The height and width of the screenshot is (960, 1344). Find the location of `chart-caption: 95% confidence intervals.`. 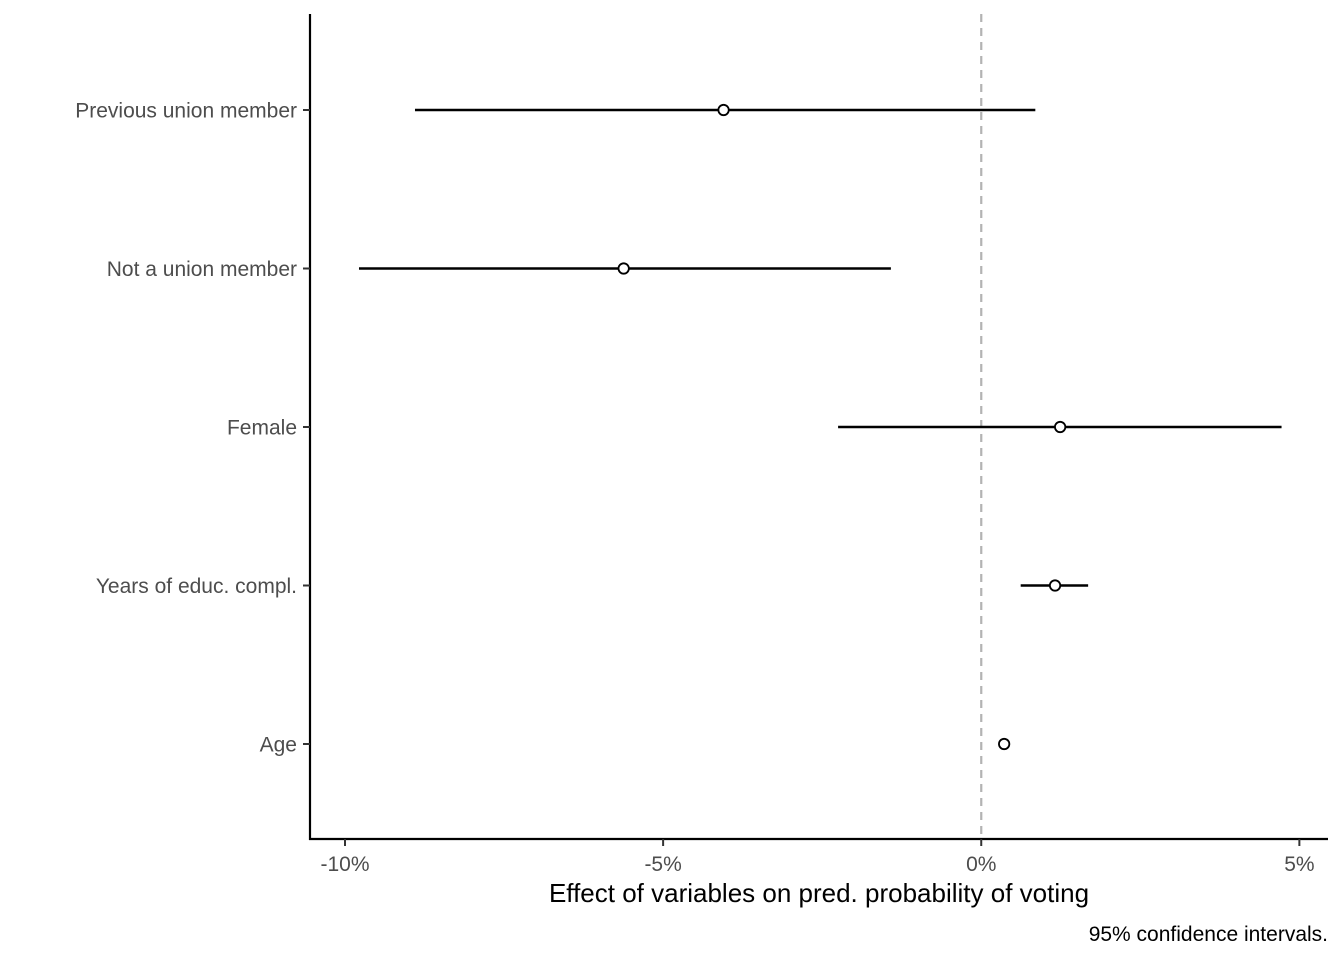

chart-caption: 95% confidence intervals. is located at coordinates (1208, 934).